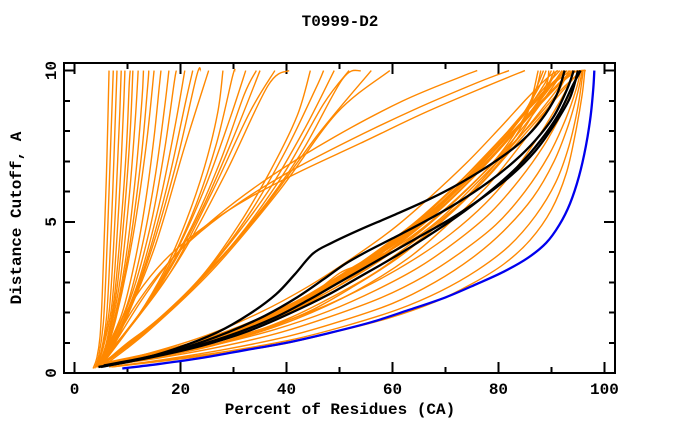 The image size is (680, 440). What do you see at coordinates (180, 390) in the screenshot?
I see `x-tick-label: 20` at bounding box center [180, 390].